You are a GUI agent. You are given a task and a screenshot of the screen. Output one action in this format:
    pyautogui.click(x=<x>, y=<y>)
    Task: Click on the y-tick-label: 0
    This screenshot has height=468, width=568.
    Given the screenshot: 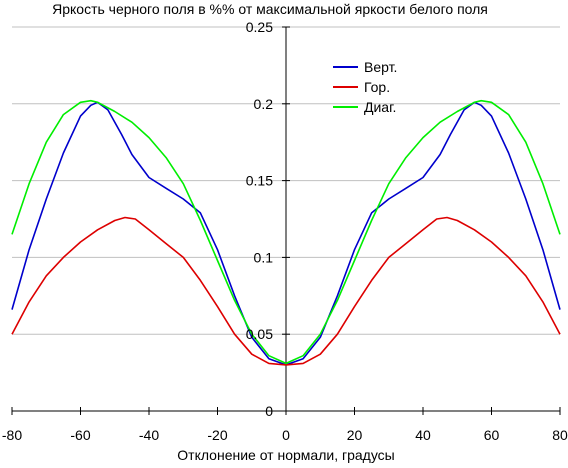 What is the action you would take?
    pyautogui.click(x=269, y=411)
    